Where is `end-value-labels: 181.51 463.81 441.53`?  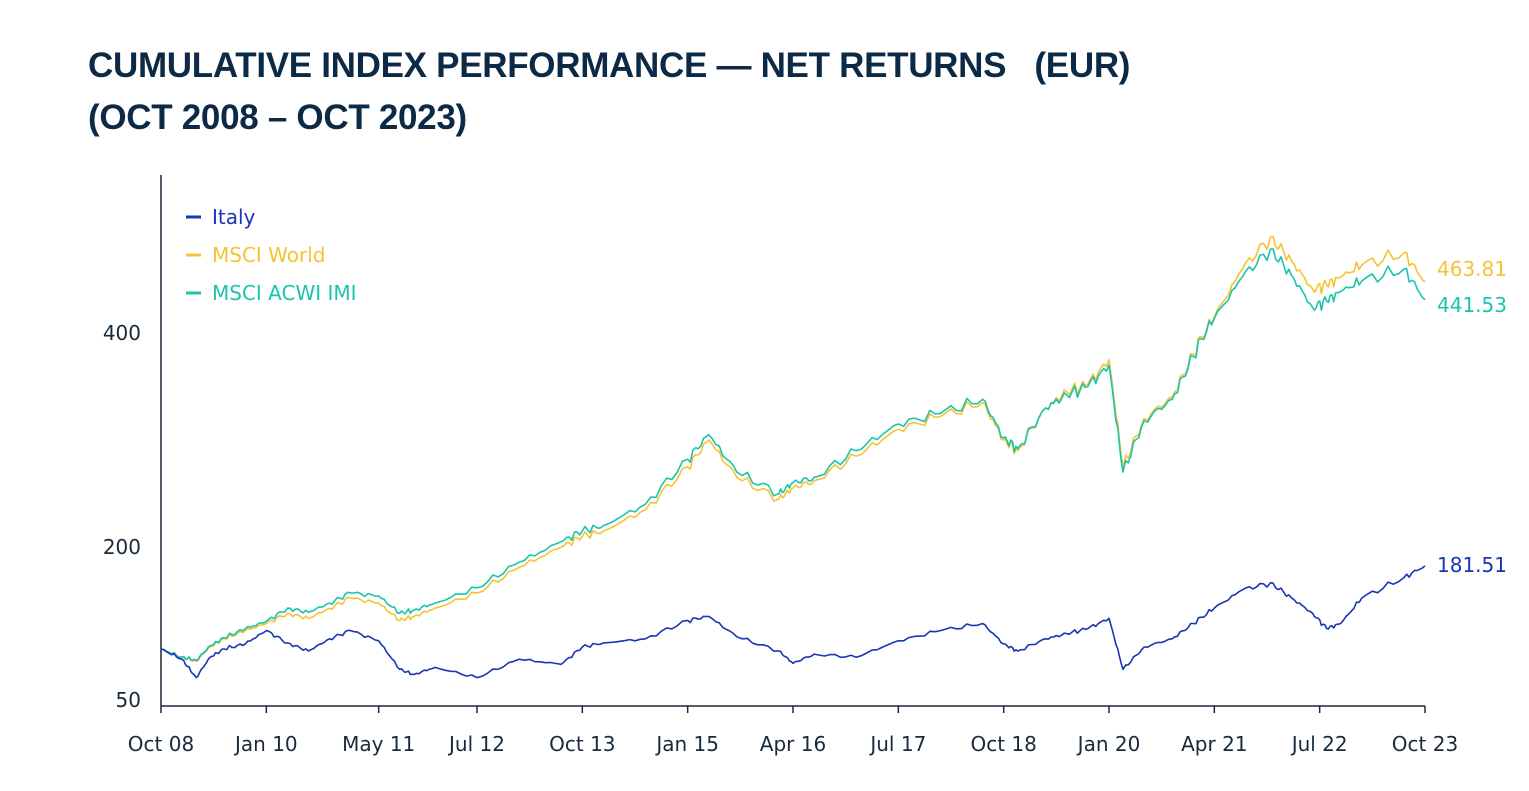 end-value-labels: 181.51 463.81 441.53 is located at coordinates (1472, 417).